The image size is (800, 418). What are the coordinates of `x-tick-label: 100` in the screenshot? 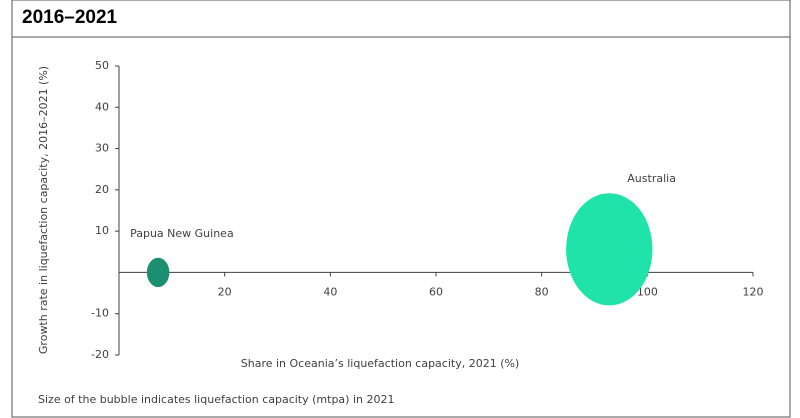 It's located at (647, 291).